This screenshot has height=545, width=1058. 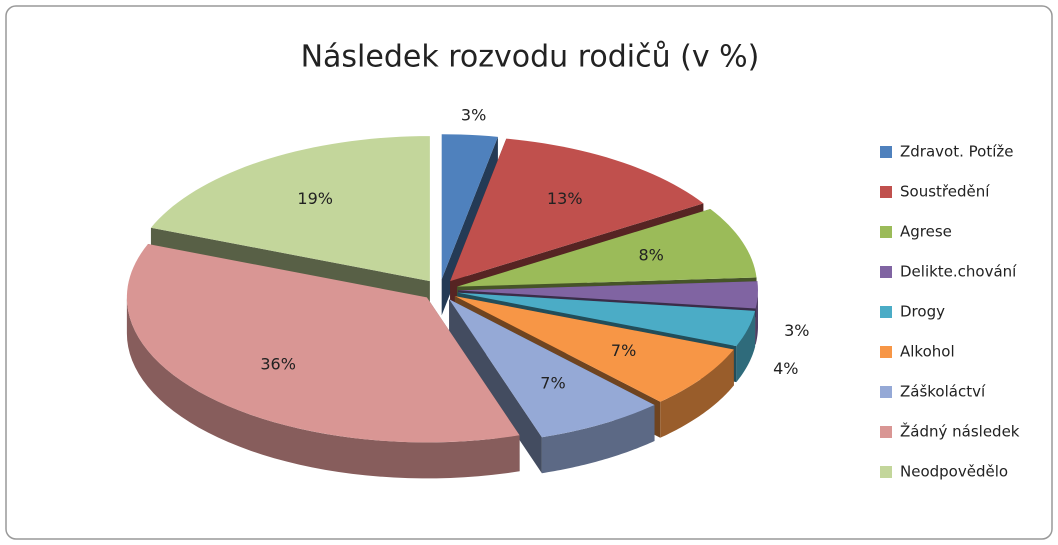 I want to click on data-label: 36%, so click(x=278, y=363).